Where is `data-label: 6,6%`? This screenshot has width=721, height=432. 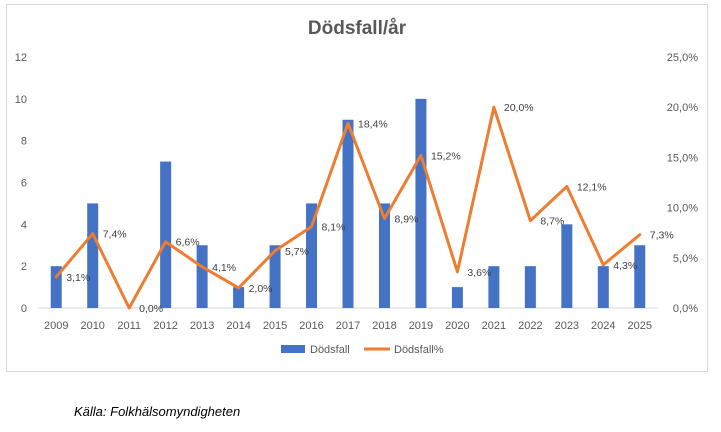
data-label: 6,6% is located at coordinates (188, 243).